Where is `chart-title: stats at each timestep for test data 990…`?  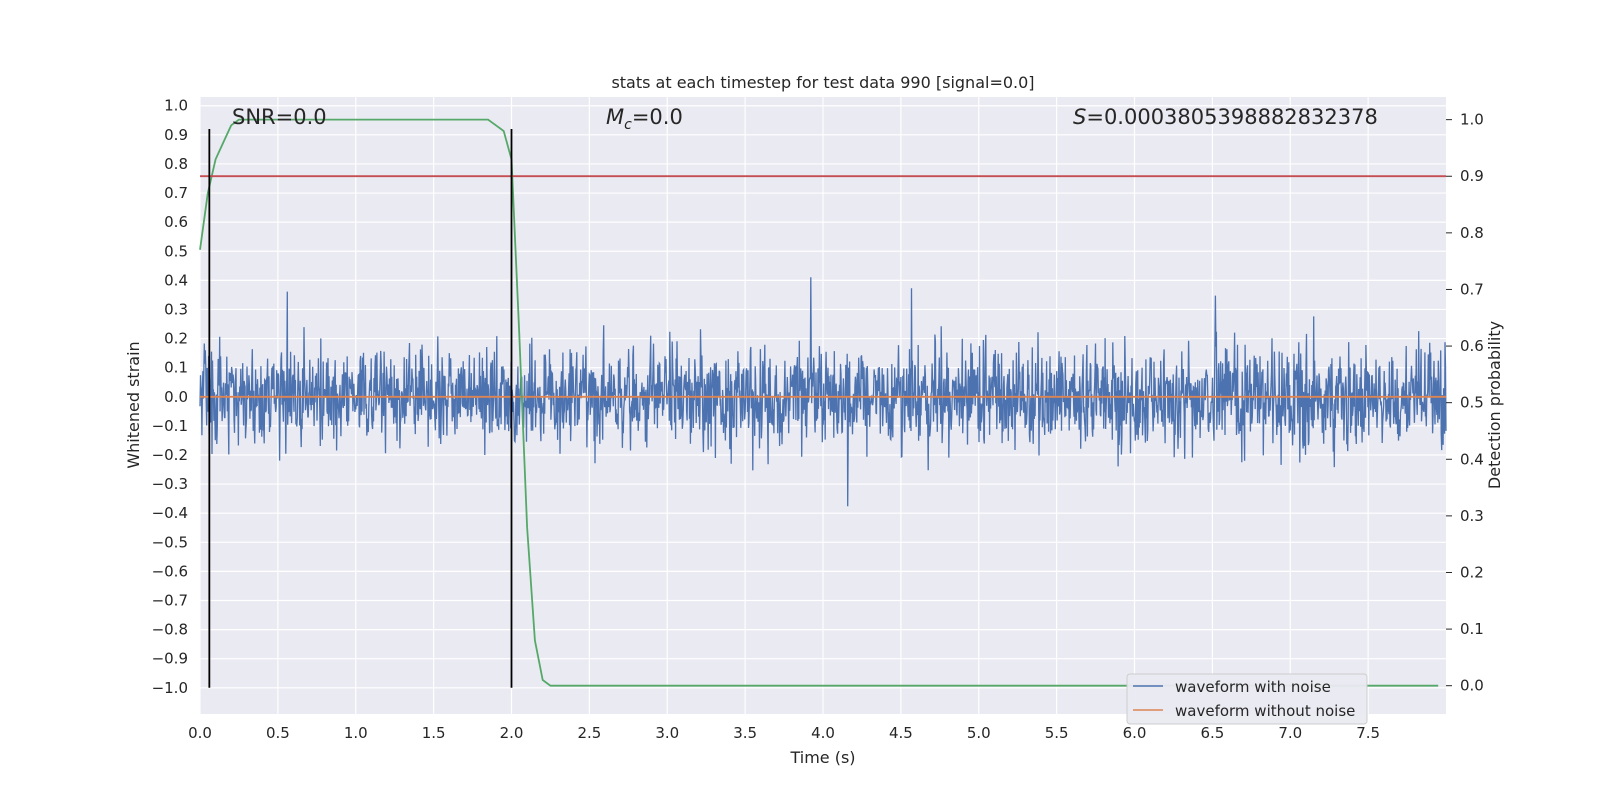
chart-title: stats at each timestep for test data 990… is located at coordinates (822, 82).